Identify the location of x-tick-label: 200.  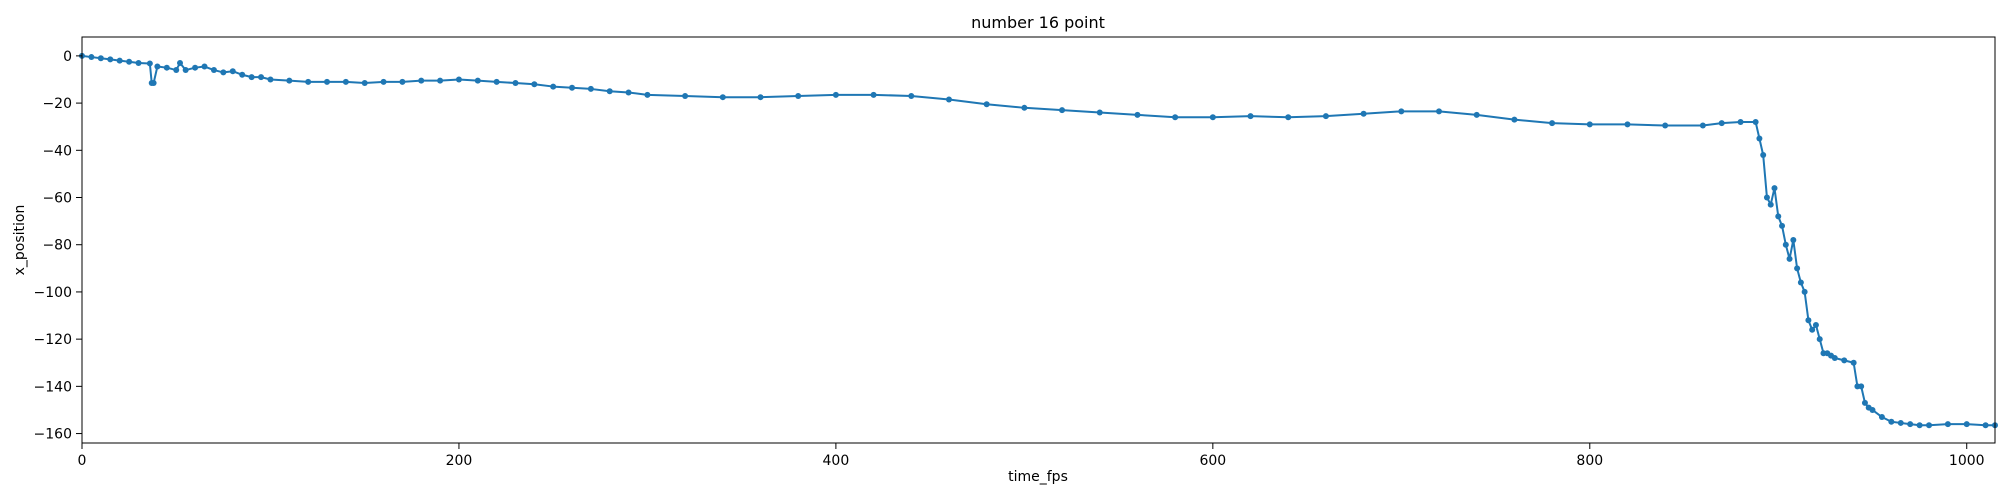
(459, 461).